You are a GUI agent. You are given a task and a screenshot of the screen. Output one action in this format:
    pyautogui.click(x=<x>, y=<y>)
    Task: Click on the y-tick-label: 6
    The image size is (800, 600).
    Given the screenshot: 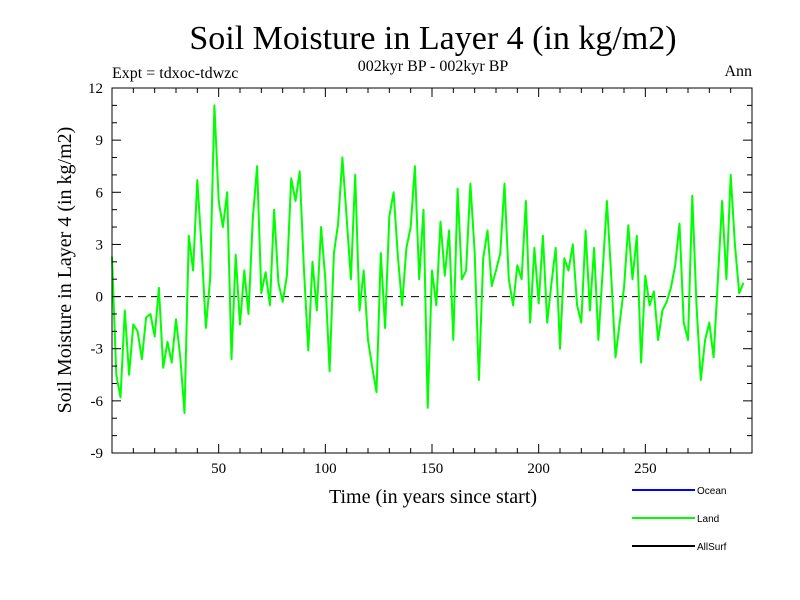 What is the action you would take?
    pyautogui.click(x=100, y=193)
    